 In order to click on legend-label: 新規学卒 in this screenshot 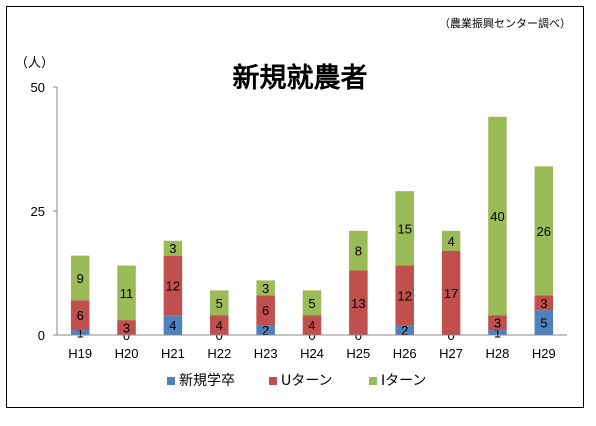, I will do `click(207, 381)`.